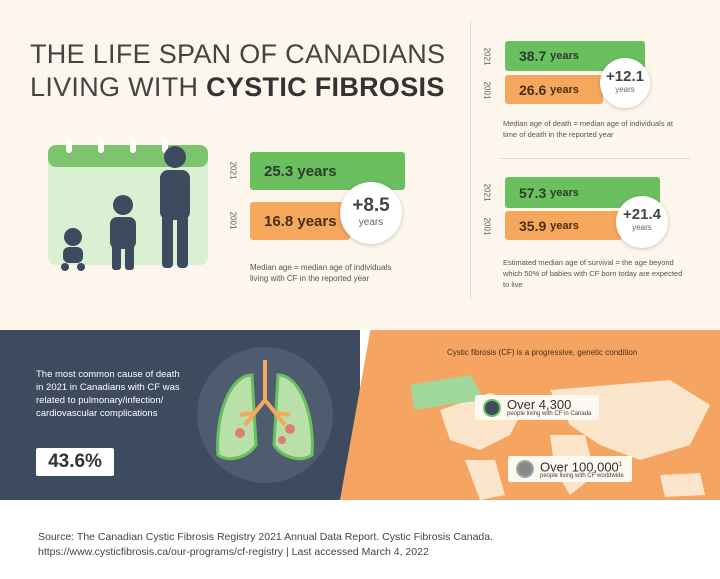 The width and height of the screenshot is (720, 579). What do you see at coordinates (582, 476) in the screenshot?
I see `world-desc: people living with CF worldwide` at bounding box center [582, 476].